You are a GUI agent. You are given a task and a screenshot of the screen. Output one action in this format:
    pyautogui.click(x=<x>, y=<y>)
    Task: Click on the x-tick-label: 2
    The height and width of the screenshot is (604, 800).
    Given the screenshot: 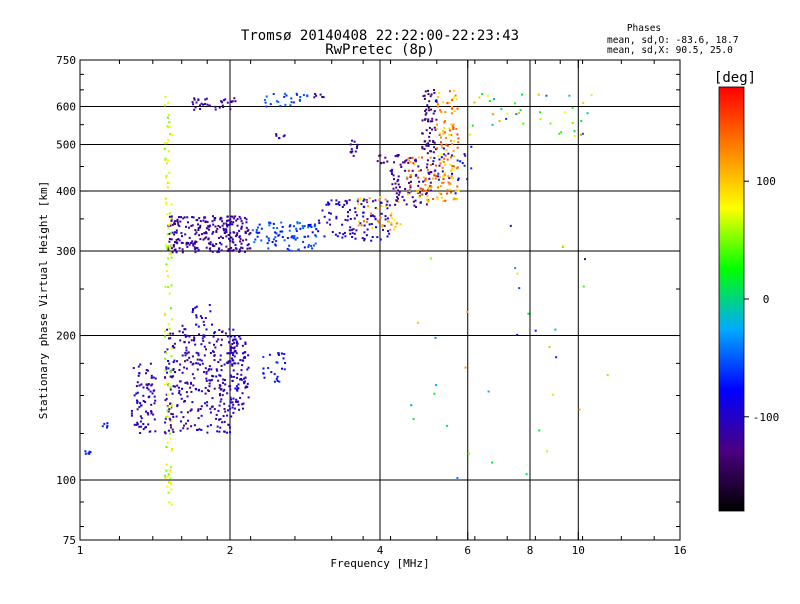 What is the action you would take?
    pyautogui.click(x=230, y=550)
    